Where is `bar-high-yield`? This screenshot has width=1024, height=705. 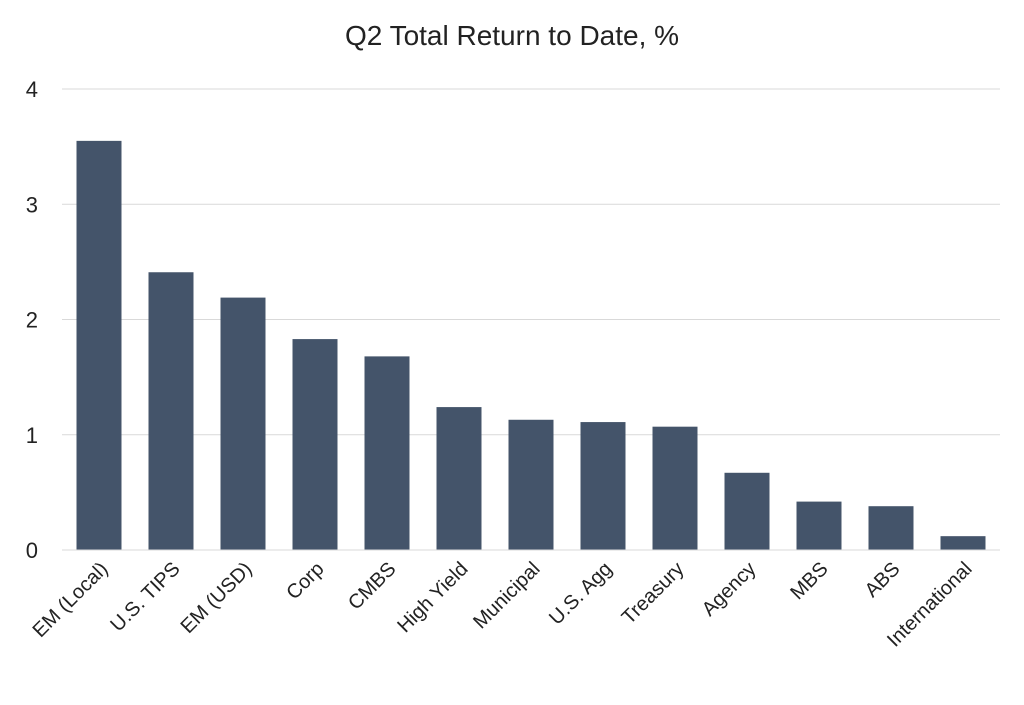
bar-high-yield is located at coordinates (459, 478).